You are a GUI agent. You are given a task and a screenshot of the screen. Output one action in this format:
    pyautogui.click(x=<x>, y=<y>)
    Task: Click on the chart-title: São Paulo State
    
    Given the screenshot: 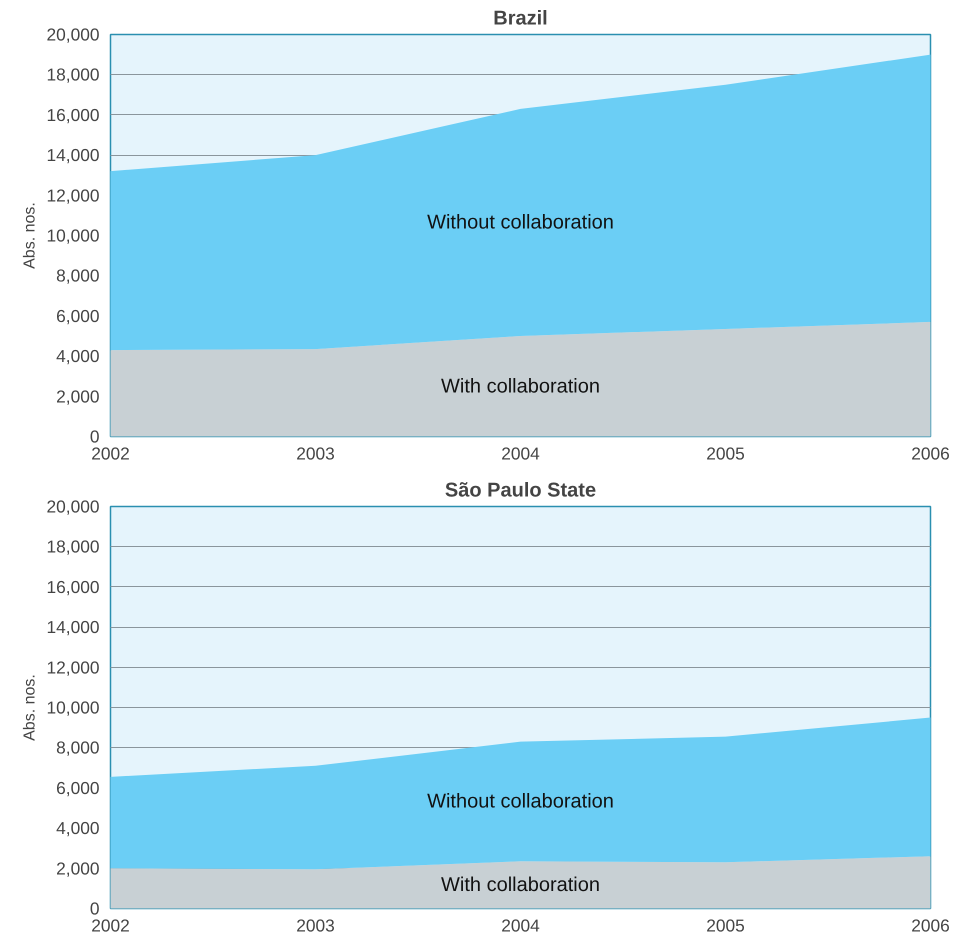 What is the action you would take?
    pyautogui.click(x=520, y=491)
    